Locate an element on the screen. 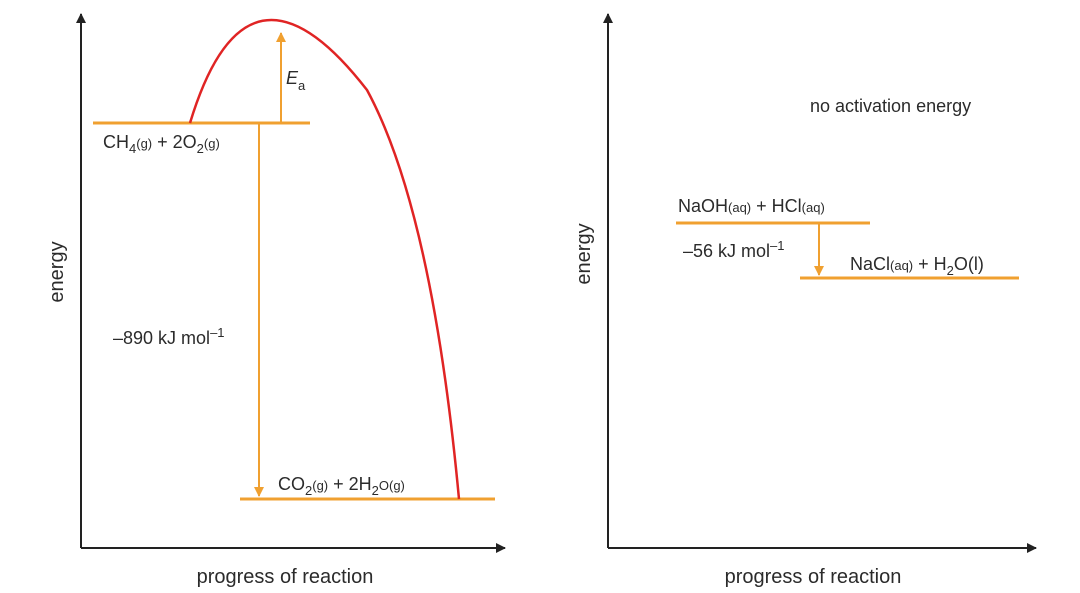  right-x-axis-label: progress of reaction is located at coordinates (813, 577).